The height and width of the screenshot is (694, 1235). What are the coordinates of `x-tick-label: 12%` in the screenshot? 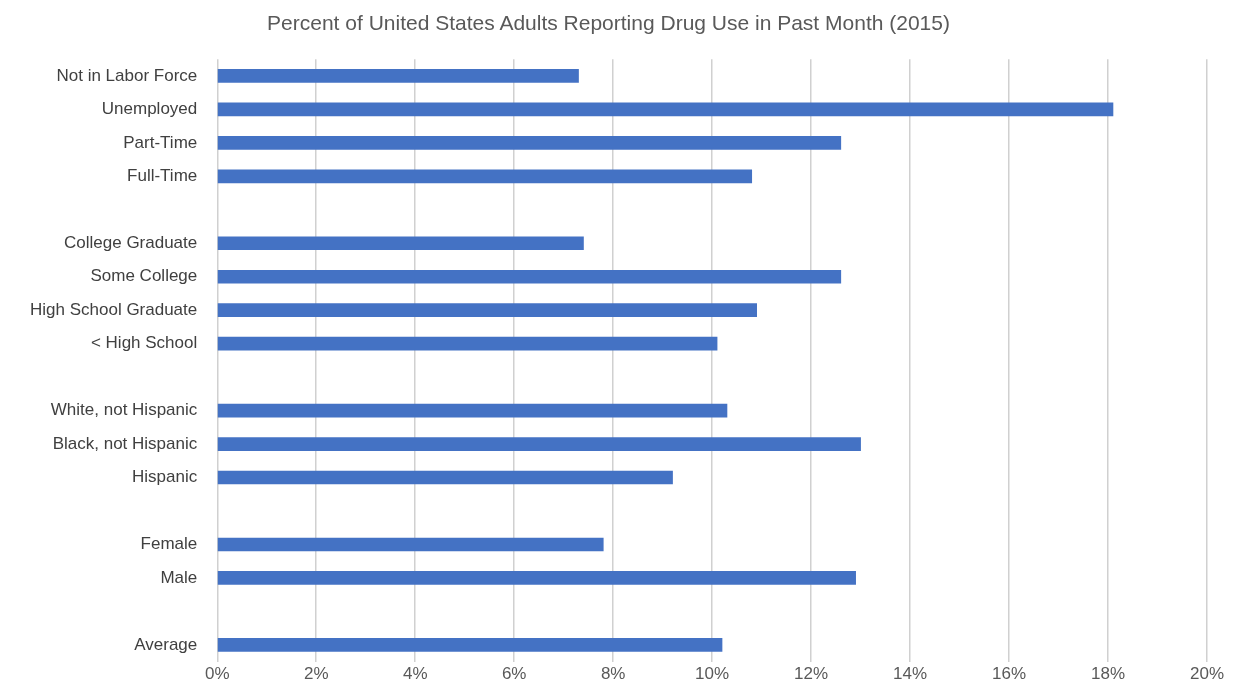 It's located at (811, 674).